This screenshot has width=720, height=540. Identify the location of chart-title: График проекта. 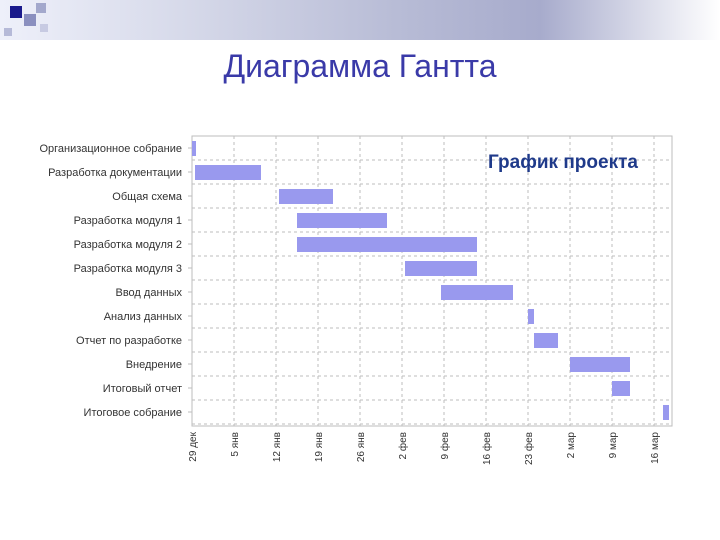
(563, 162).